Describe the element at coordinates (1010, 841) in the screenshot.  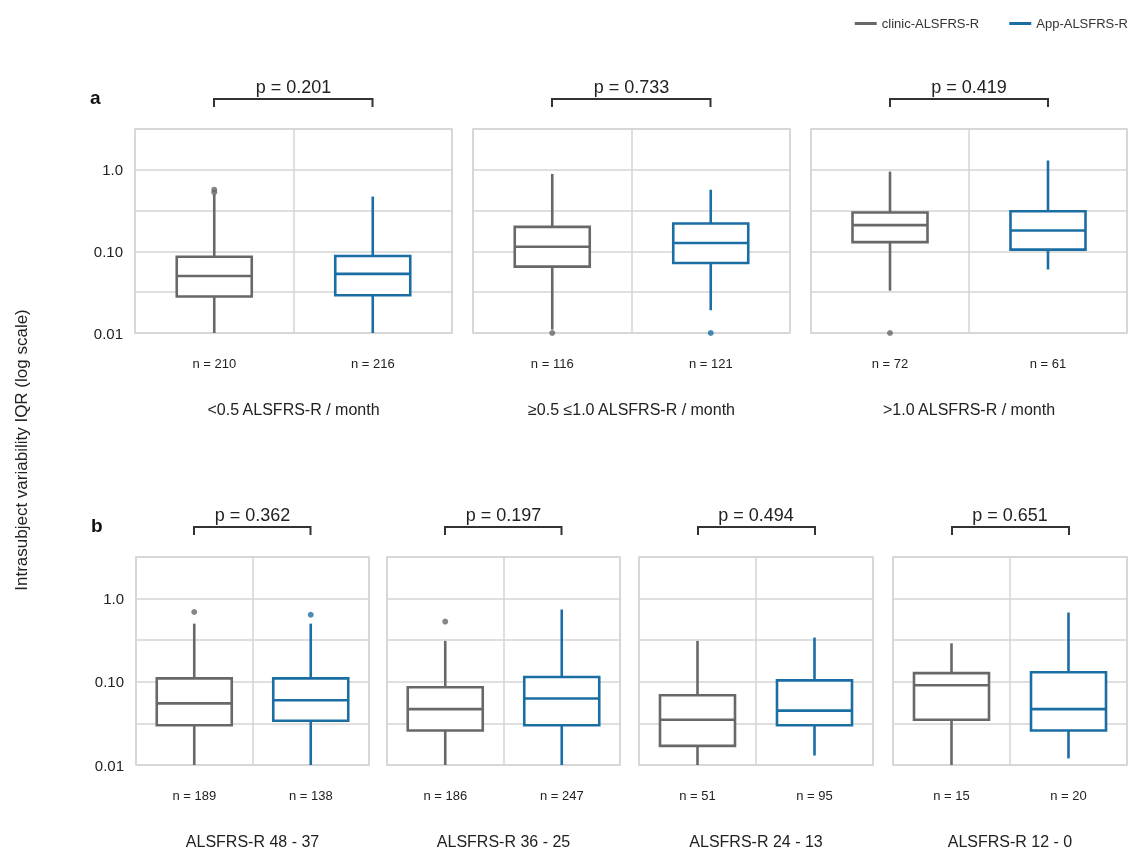
I see `x-axis-title: ALSFRS-R 12 - 0` at that location.